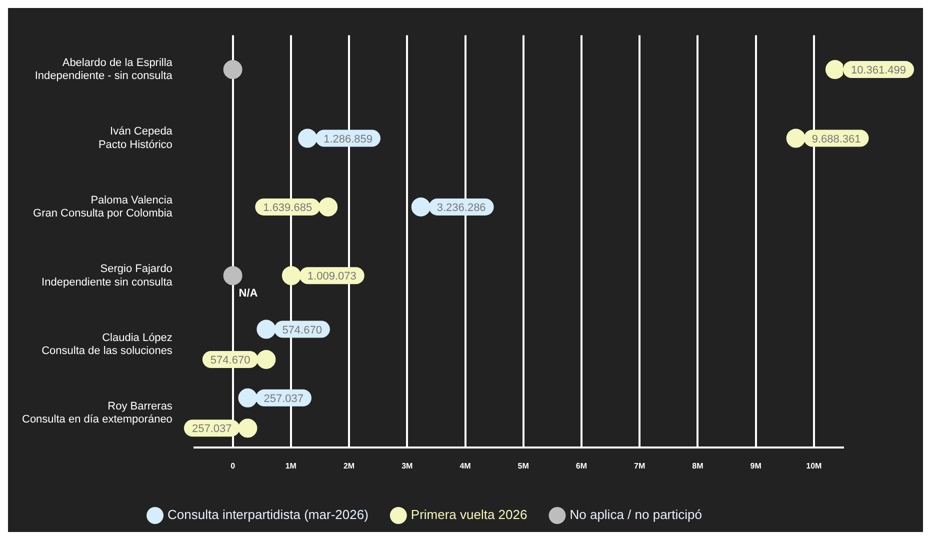 This screenshot has height=540, width=931. I want to click on x-tick-label: 10M, so click(814, 465).